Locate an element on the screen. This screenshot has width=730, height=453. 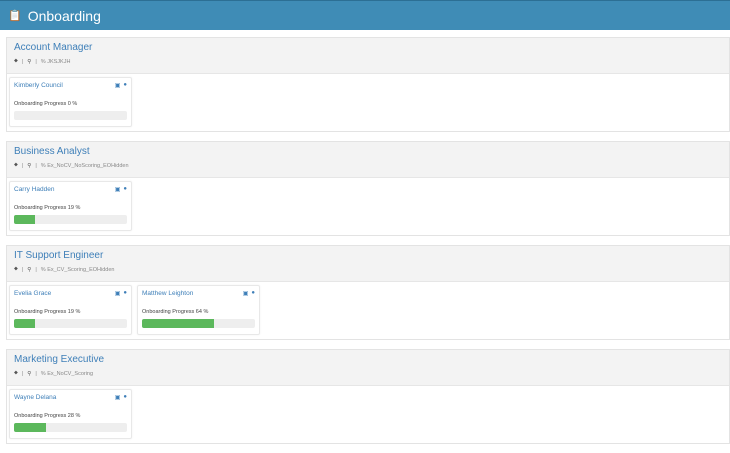
candidate-name-link: Carry Hadden is located at coordinates (34, 189).